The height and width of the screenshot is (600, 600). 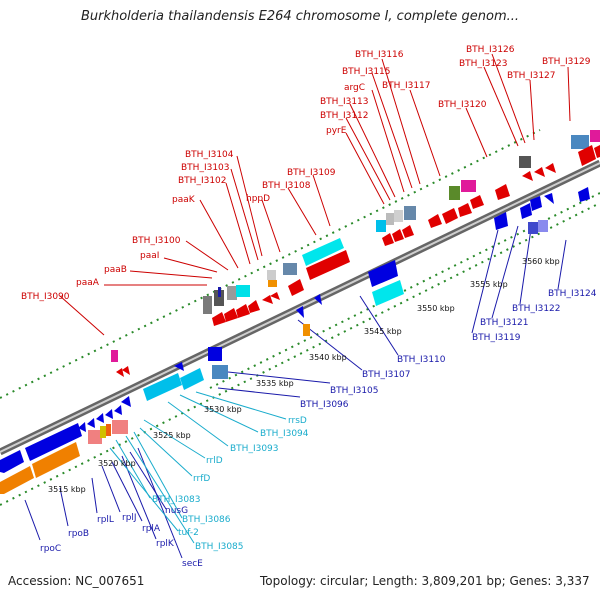 What do you see at coordinates (383, 331) in the screenshot?
I see `kbp-tick: 3545 kbp` at bounding box center [383, 331].